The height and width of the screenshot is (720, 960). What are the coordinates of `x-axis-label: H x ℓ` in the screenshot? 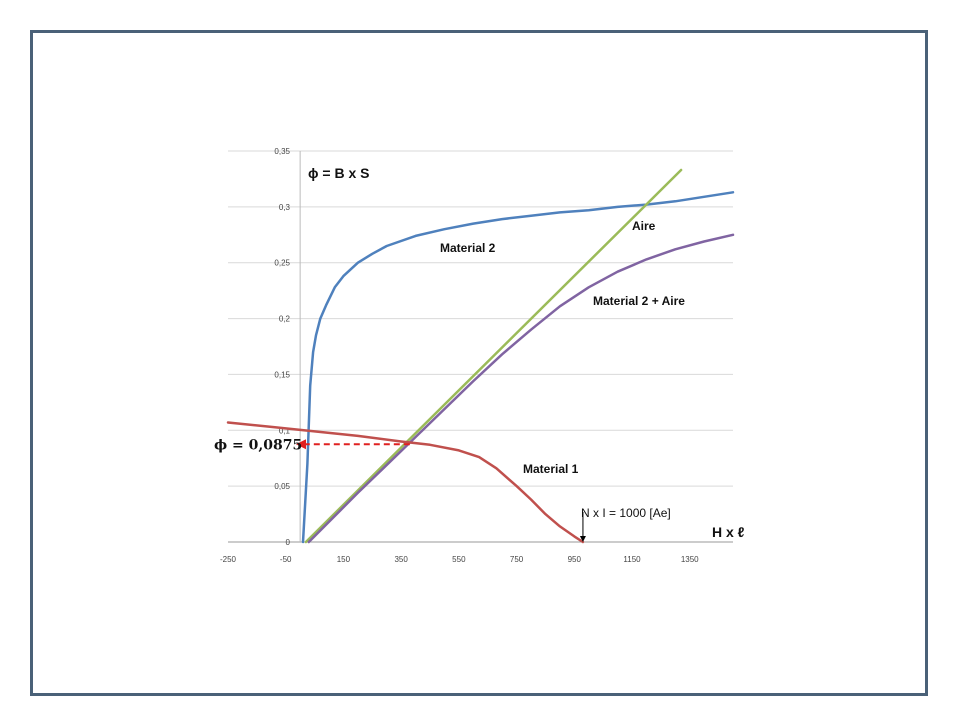 It's located at (728, 532).